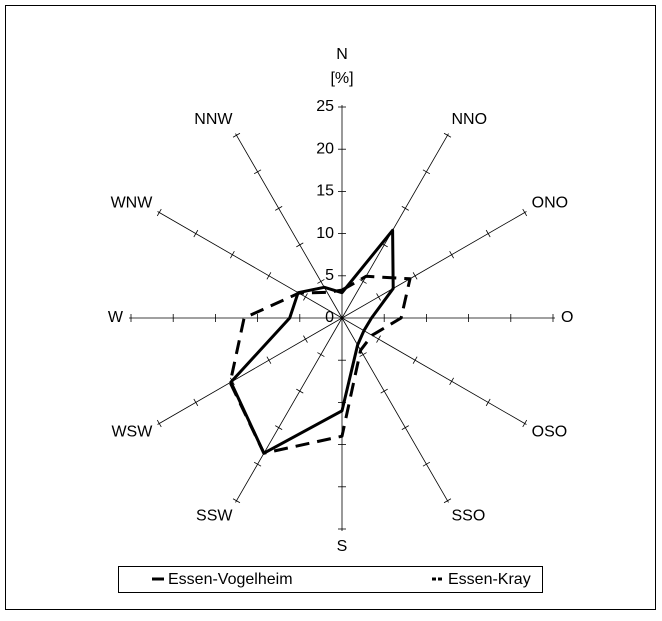 Image resolution: width=662 pixels, height=621 pixels. I want to click on unit-label: [%], so click(341, 78).